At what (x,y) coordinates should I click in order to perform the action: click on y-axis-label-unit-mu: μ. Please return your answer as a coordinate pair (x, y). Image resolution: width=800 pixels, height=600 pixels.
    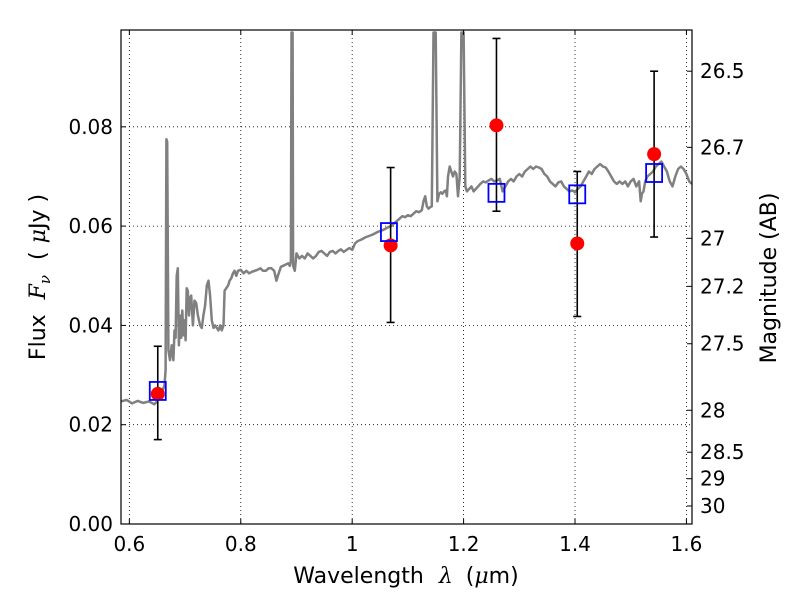
    Looking at the image, I should click on (38, 236).